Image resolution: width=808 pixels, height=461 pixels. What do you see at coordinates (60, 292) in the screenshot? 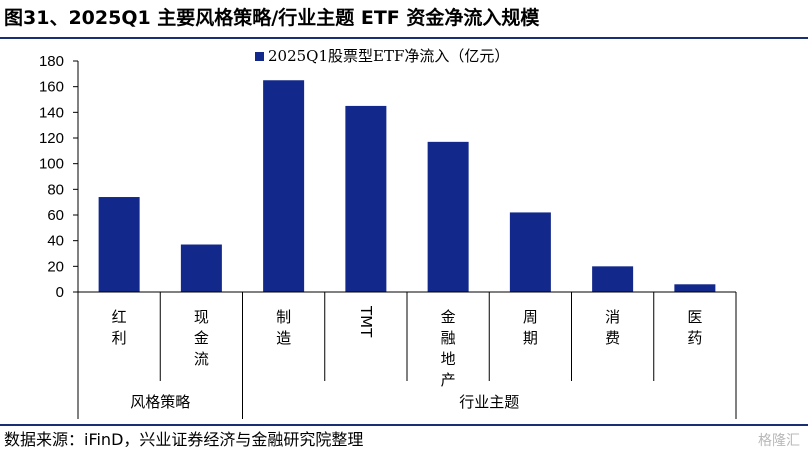
I see `y-tick-label: 0` at bounding box center [60, 292].